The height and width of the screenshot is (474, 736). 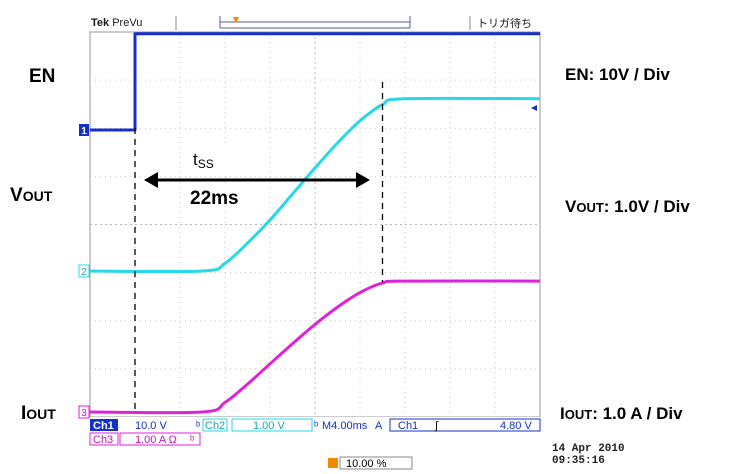 What do you see at coordinates (316, 426) in the screenshot?
I see `ch2-coupling-icon: ᵇ` at bounding box center [316, 426].